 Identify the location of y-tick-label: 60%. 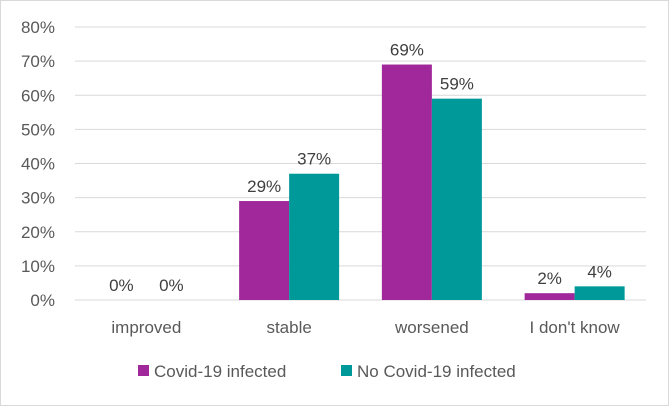
(38, 95).